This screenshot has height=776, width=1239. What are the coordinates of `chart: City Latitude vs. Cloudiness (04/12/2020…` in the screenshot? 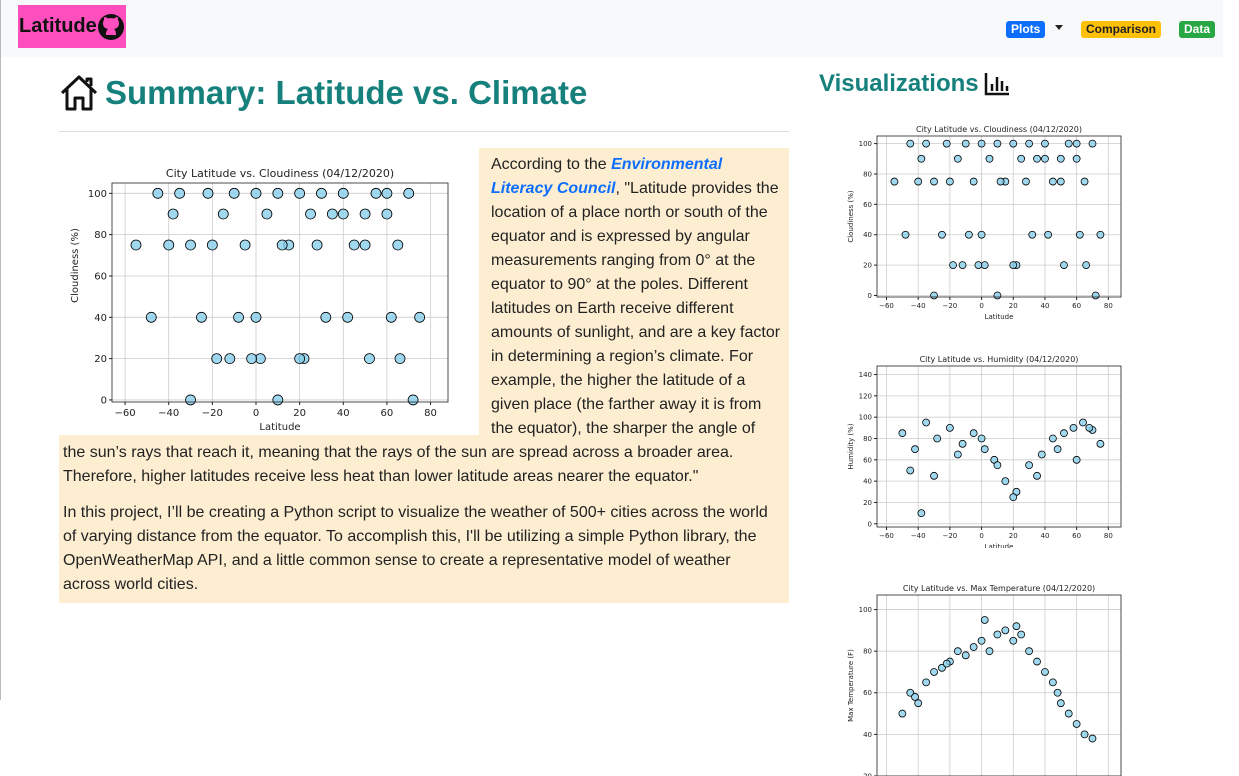 It's located at (986, 220).